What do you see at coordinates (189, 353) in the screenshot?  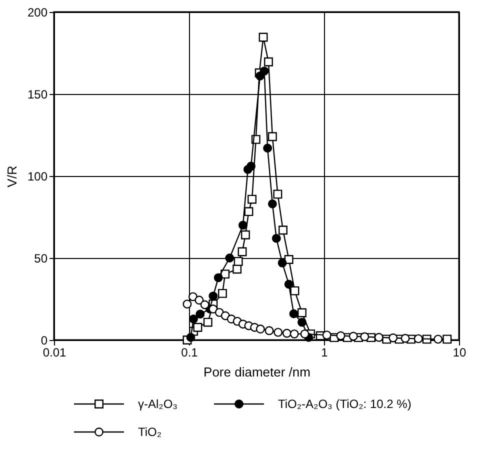 I see `x-tick-label: 0.1` at bounding box center [189, 353].